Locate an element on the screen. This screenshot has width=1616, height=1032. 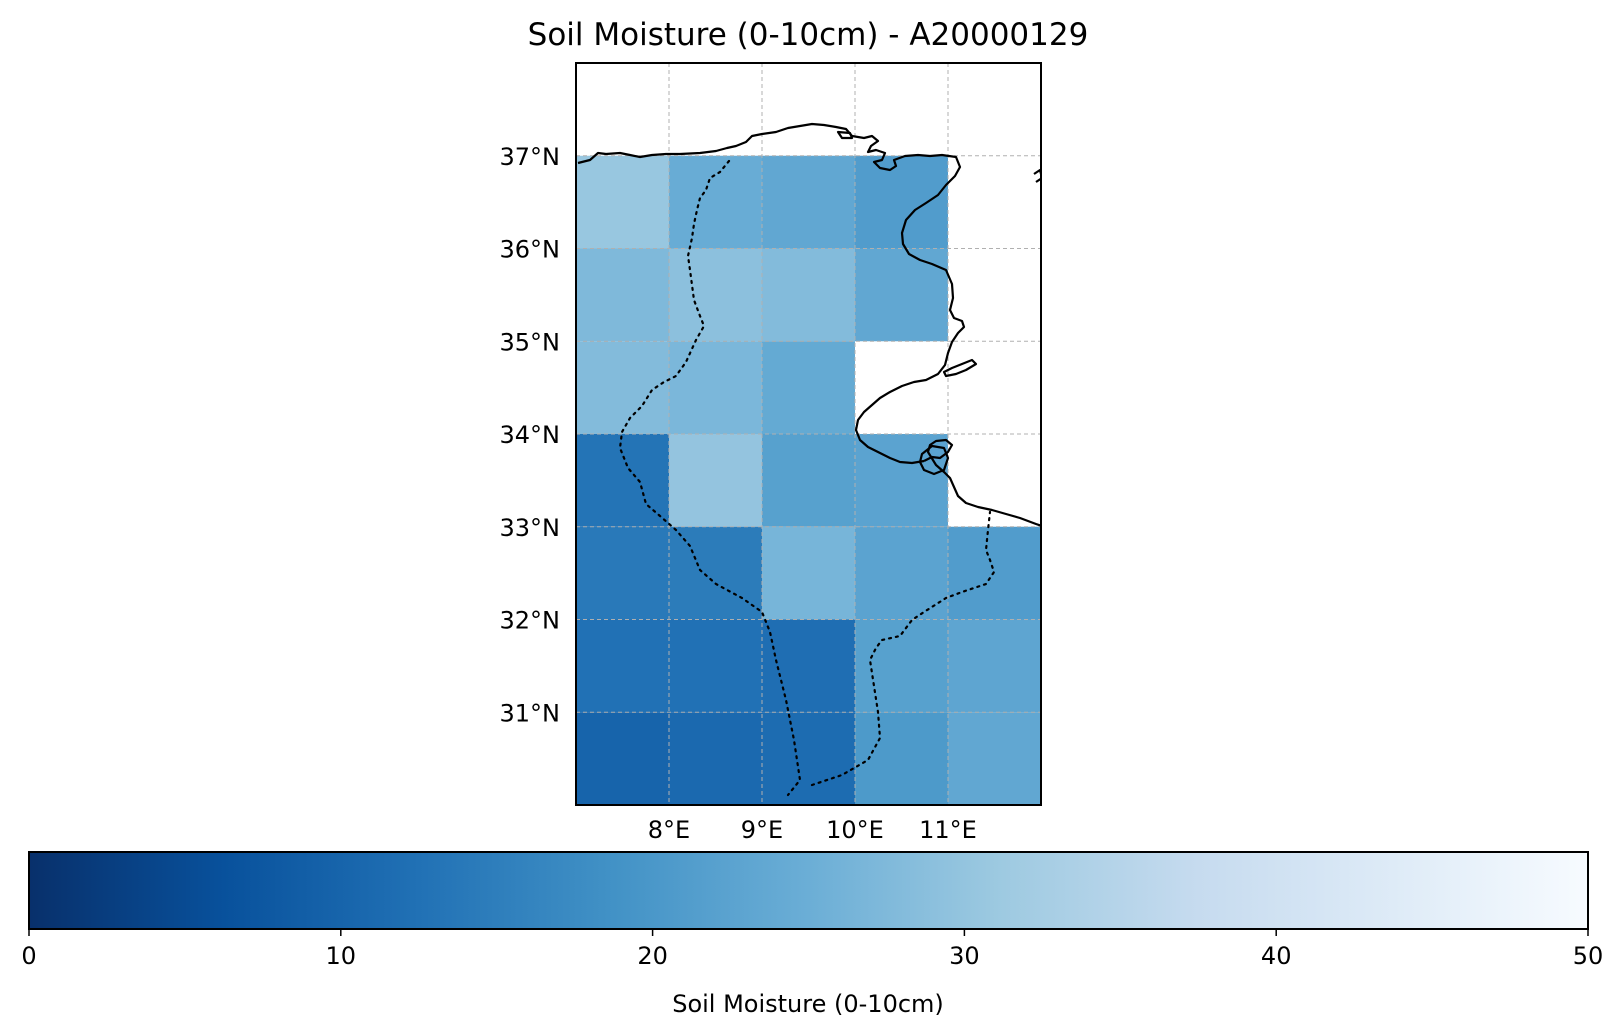
chart-title: Soil Moisture (0-10cm) - A20000129 is located at coordinates (808, 35).